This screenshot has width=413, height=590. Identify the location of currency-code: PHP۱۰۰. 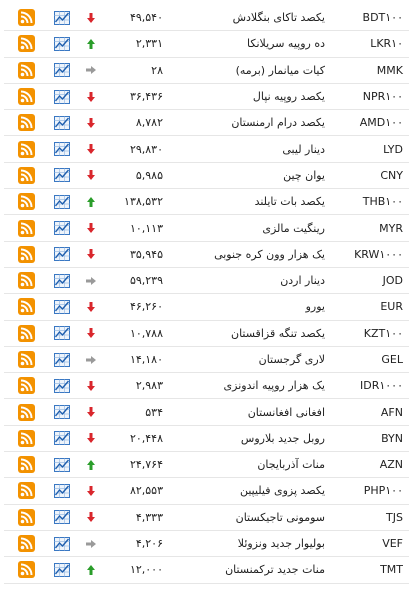
(383, 491).